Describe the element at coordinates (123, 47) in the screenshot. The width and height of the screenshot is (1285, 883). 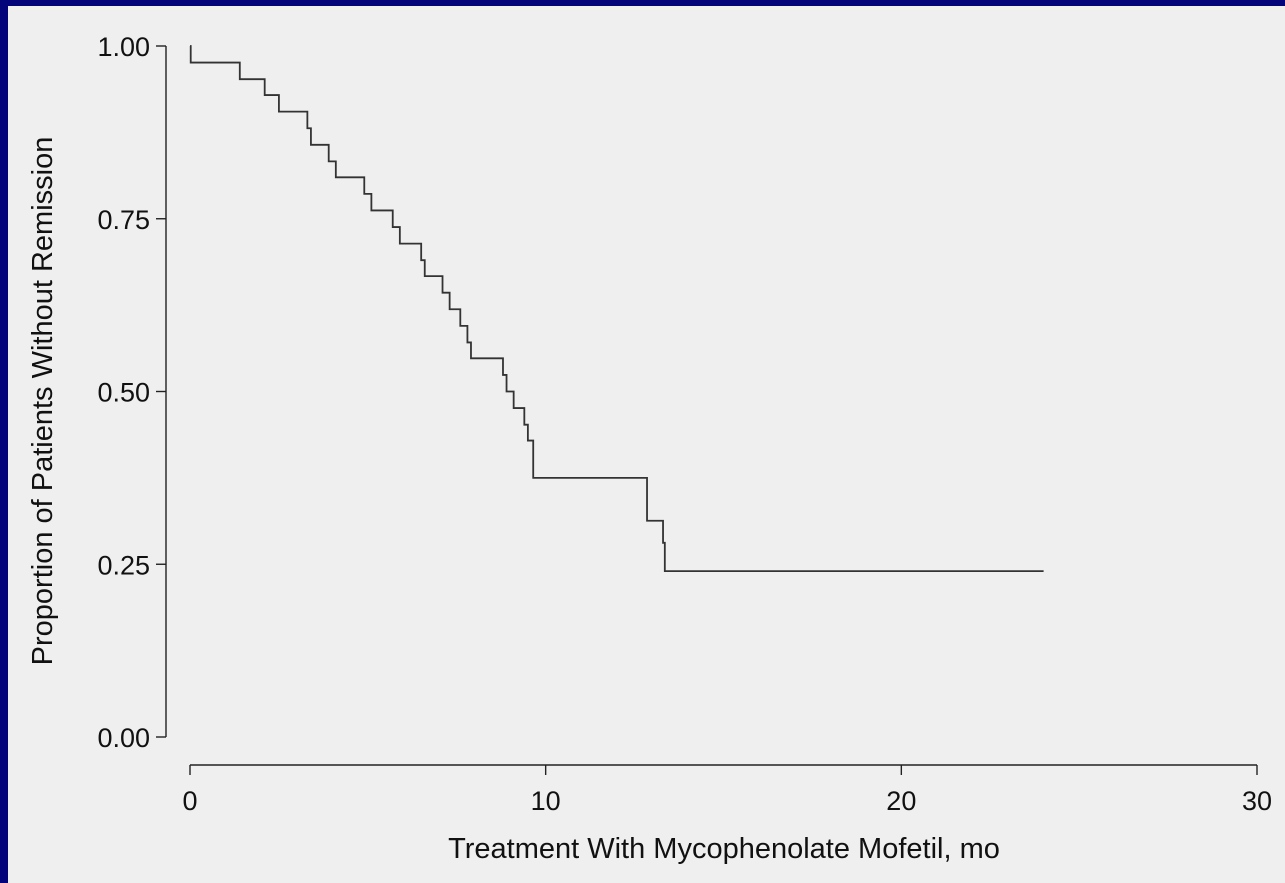
I see `y-tick-label: 1.00` at that location.